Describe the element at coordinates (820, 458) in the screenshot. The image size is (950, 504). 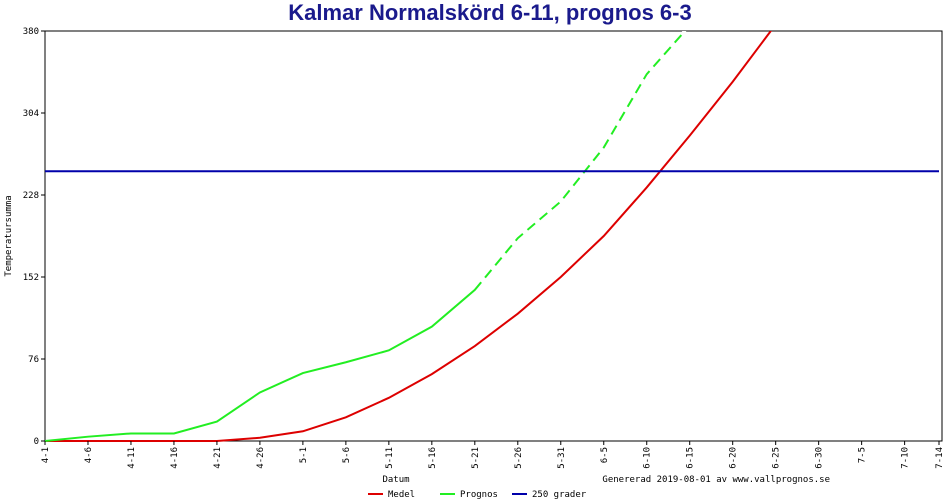
I see `x-tick-label: 6-30` at that location.